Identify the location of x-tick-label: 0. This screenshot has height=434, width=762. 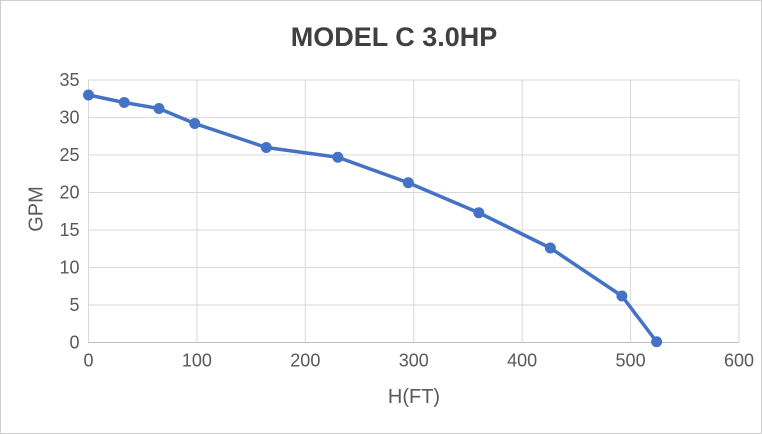
(88, 361).